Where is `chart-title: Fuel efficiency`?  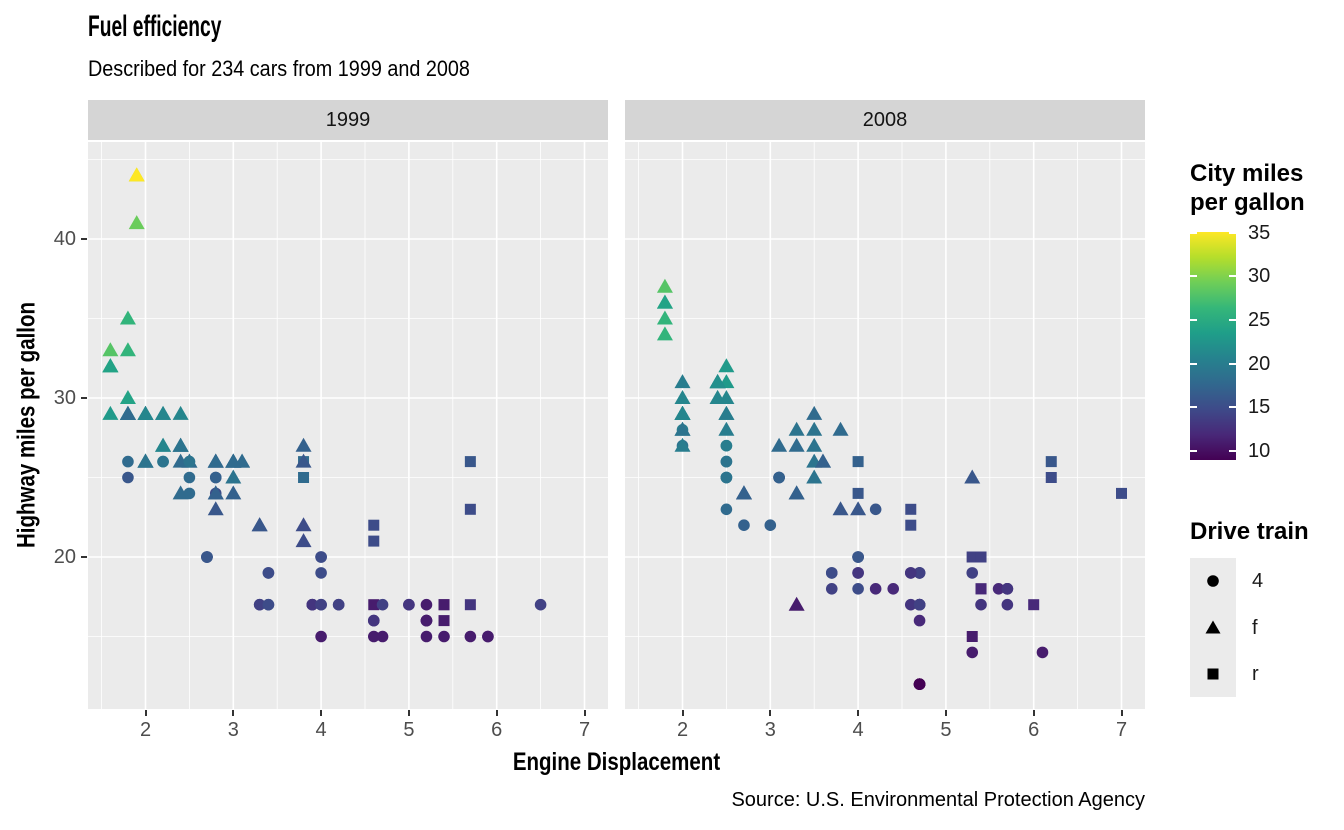 chart-title: Fuel efficiency is located at coordinates (155, 26).